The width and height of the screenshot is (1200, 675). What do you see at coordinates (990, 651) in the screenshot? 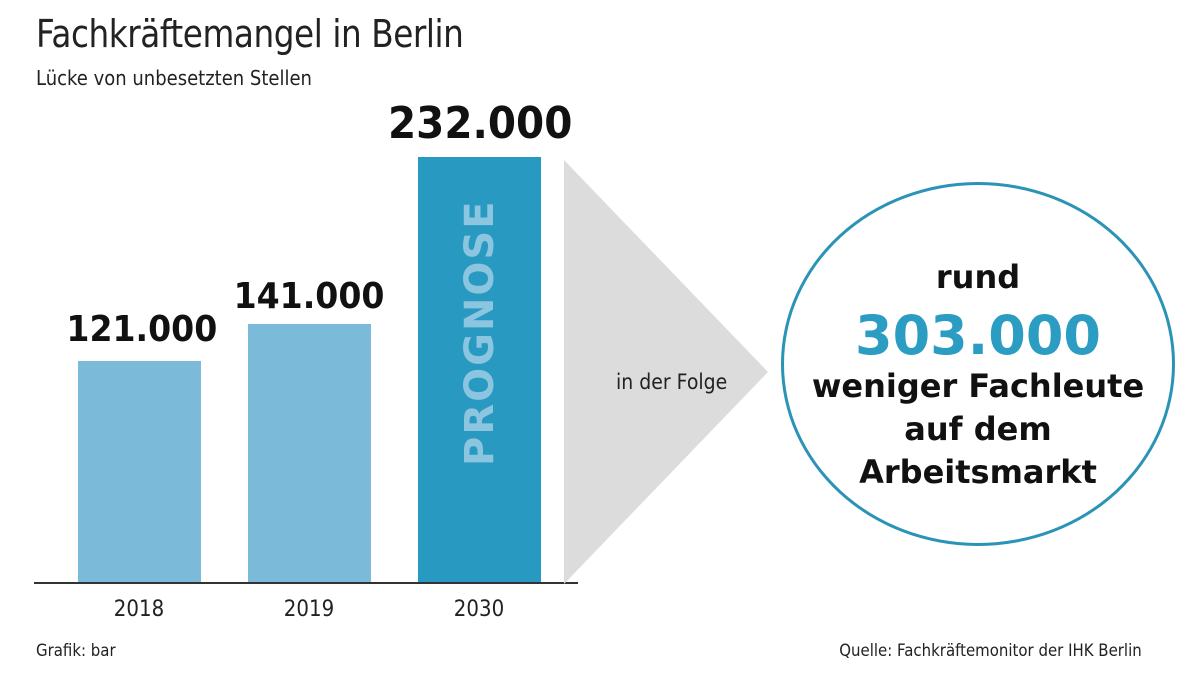
I see `source-text: Quelle: Fachkräftemonitor der IHK Berlin` at bounding box center [990, 651].